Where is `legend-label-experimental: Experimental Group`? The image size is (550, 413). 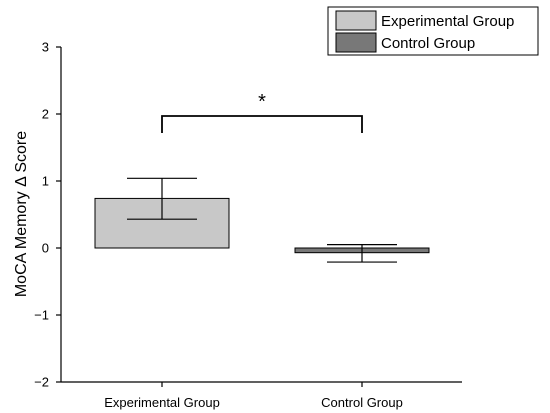 legend-label-experimental: Experimental Group is located at coordinates (447, 21).